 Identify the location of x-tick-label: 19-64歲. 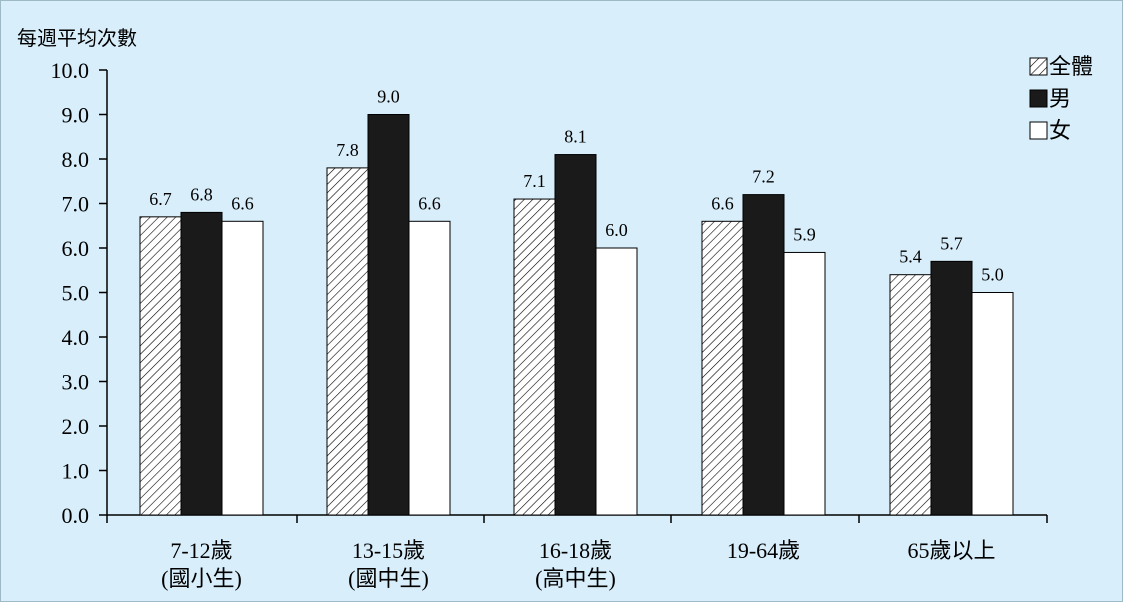
(763, 550).